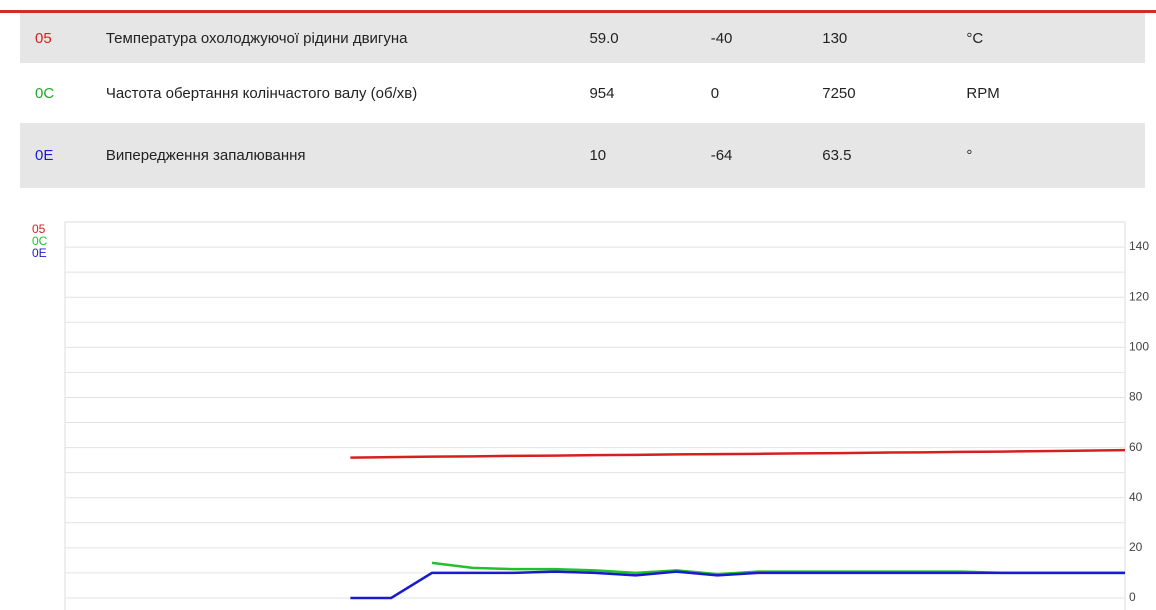 The width and height of the screenshot is (1156, 610). Describe the element at coordinates (715, 93) in the screenshot. I see `table-cell: 0` at that location.